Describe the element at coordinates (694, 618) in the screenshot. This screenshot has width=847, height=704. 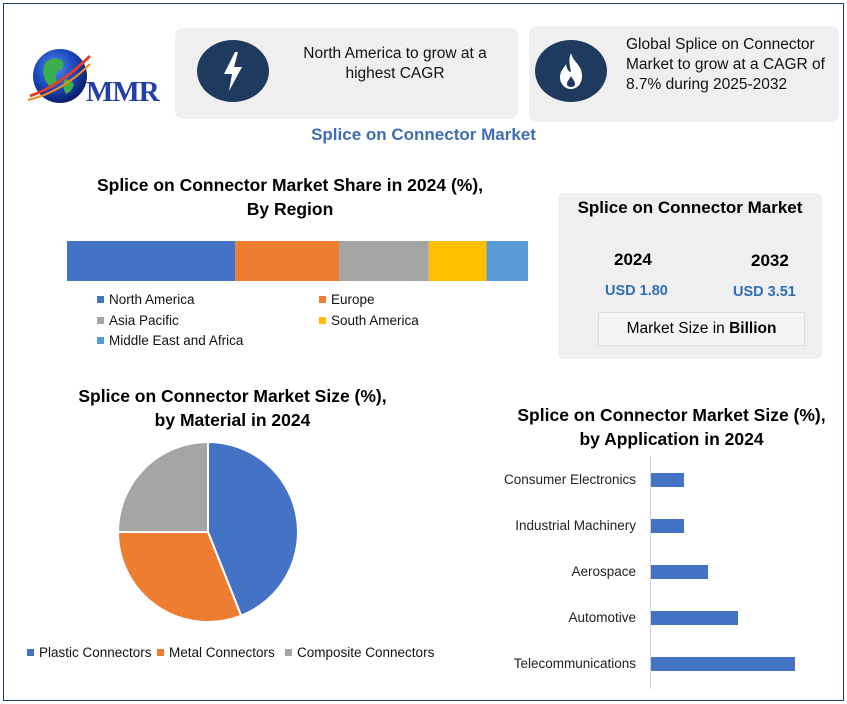
I see `bar-automotive` at that location.